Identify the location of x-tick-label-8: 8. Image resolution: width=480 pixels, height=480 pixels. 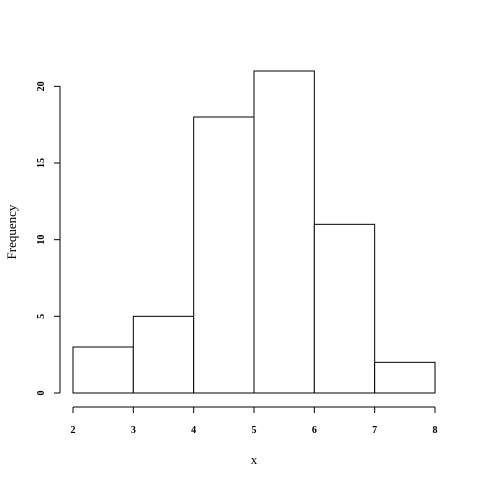
(435, 430).